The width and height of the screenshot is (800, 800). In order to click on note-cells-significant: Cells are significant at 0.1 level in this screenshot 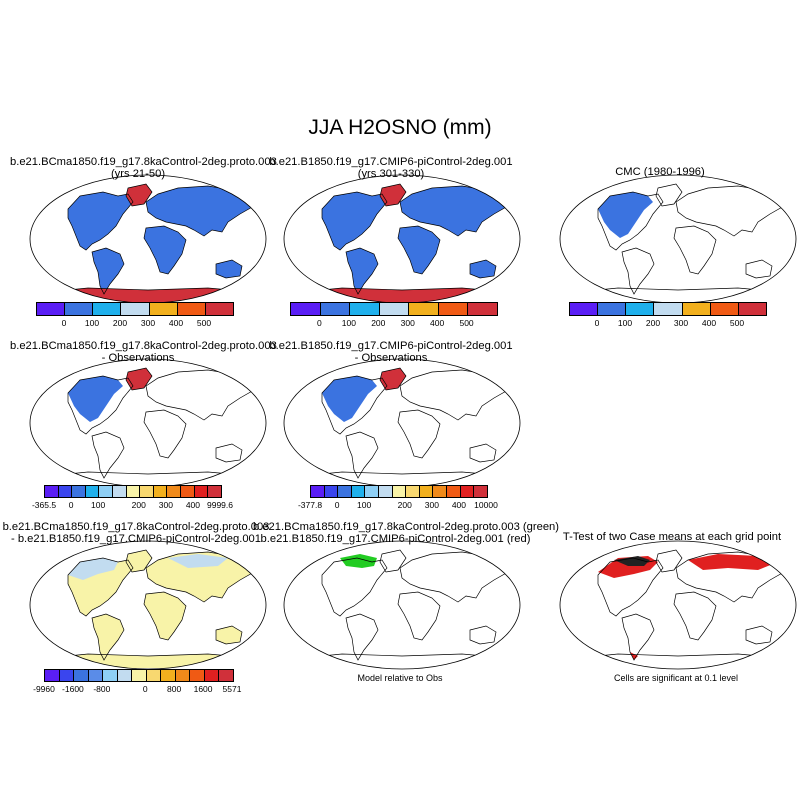, I will do `click(676, 678)`.